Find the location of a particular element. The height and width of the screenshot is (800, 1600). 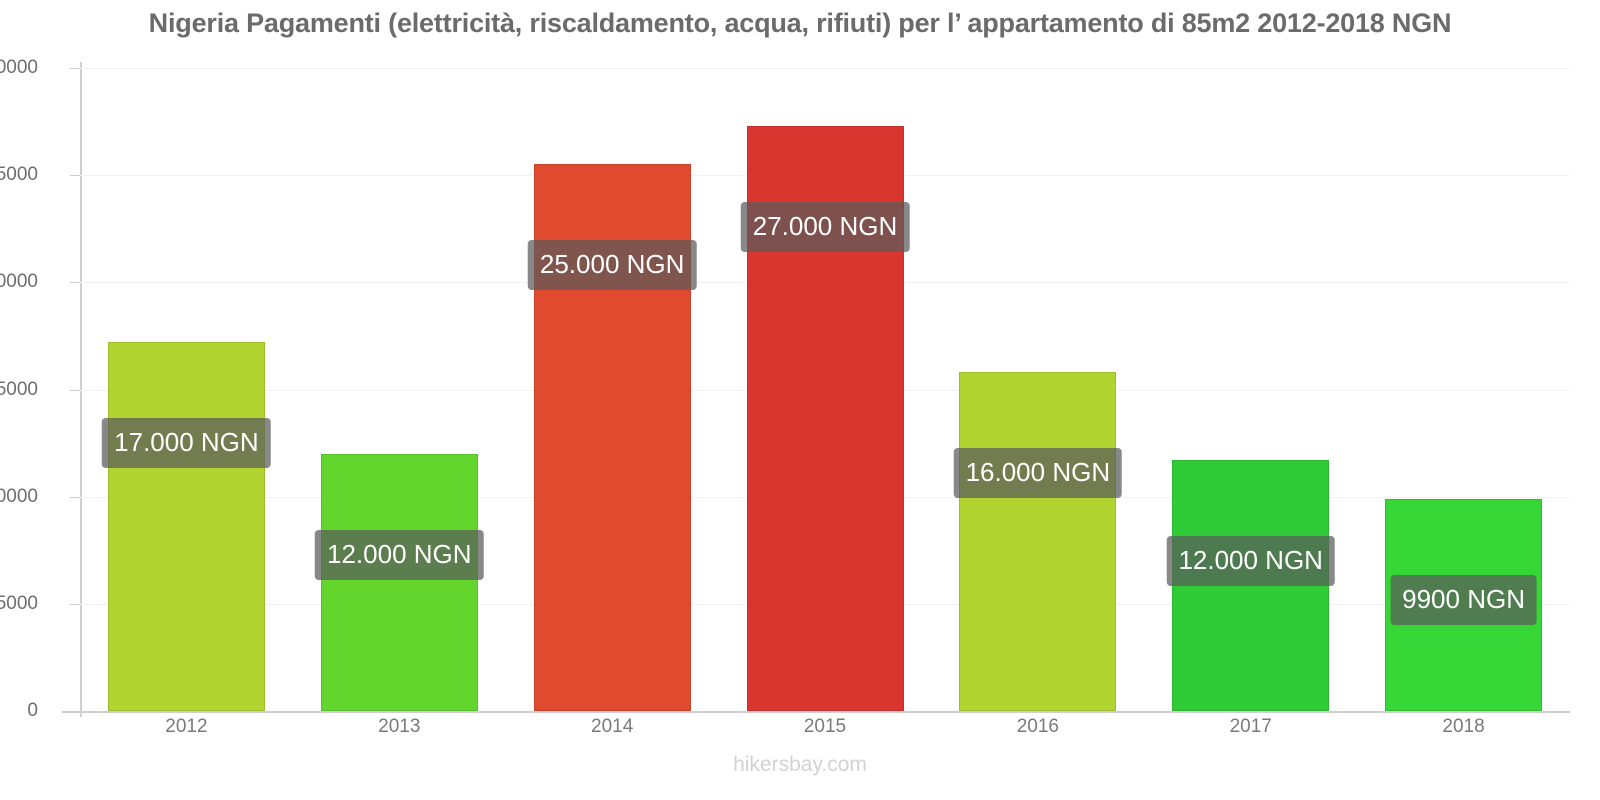

x-axis-tick-label-2015: 2015 is located at coordinates (825, 726).